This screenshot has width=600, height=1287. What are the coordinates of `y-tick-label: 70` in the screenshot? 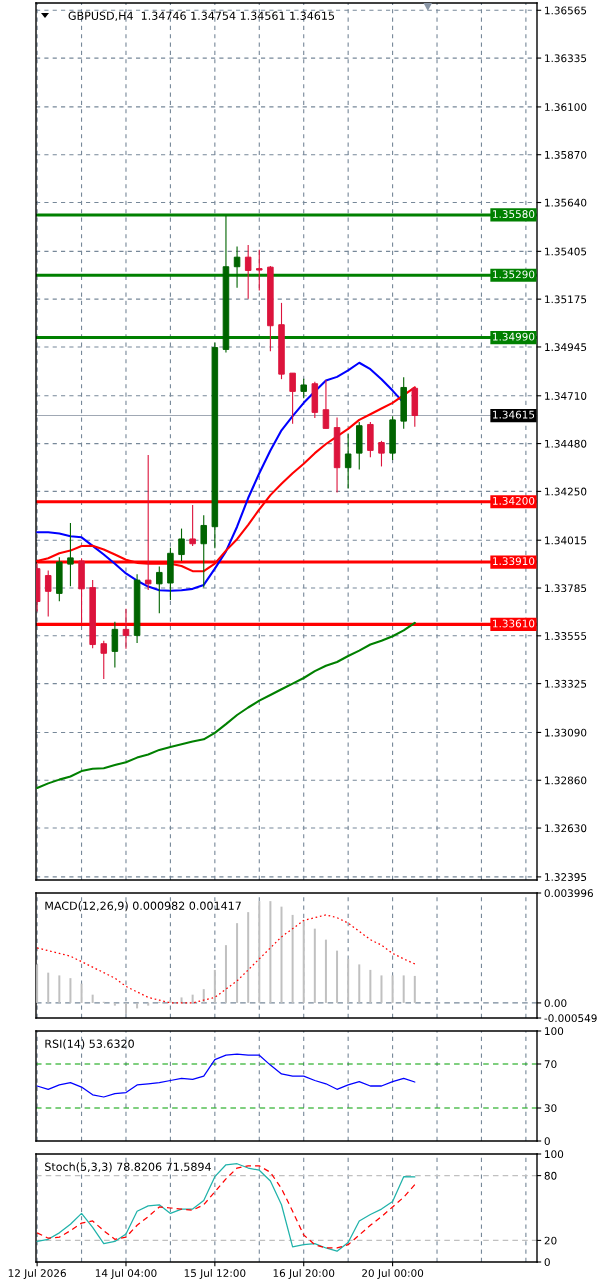 It's located at (550, 1064).